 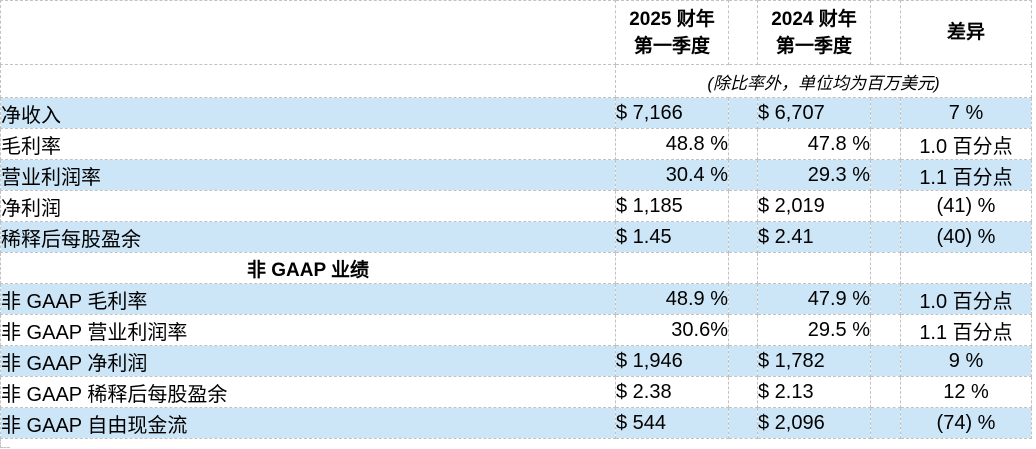 I want to click on column-header-fy2025-q1: 2025 财年 第一季度, so click(x=672, y=32).